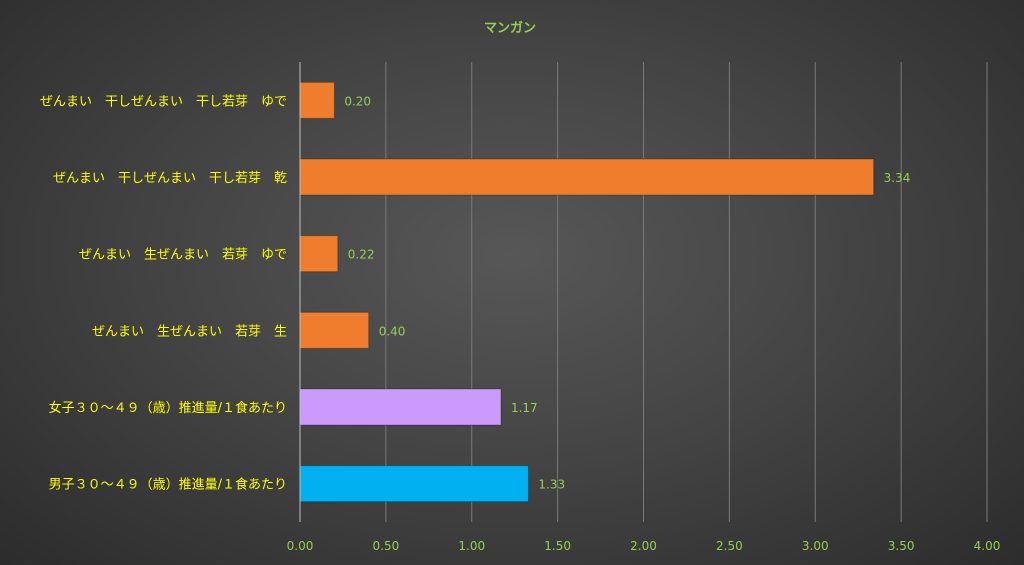 This screenshot has height=565, width=1024. What do you see at coordinates (815, 546) in the screenshot?
I see `x-tick-label: 3.00` at bounding box center [815, 546].